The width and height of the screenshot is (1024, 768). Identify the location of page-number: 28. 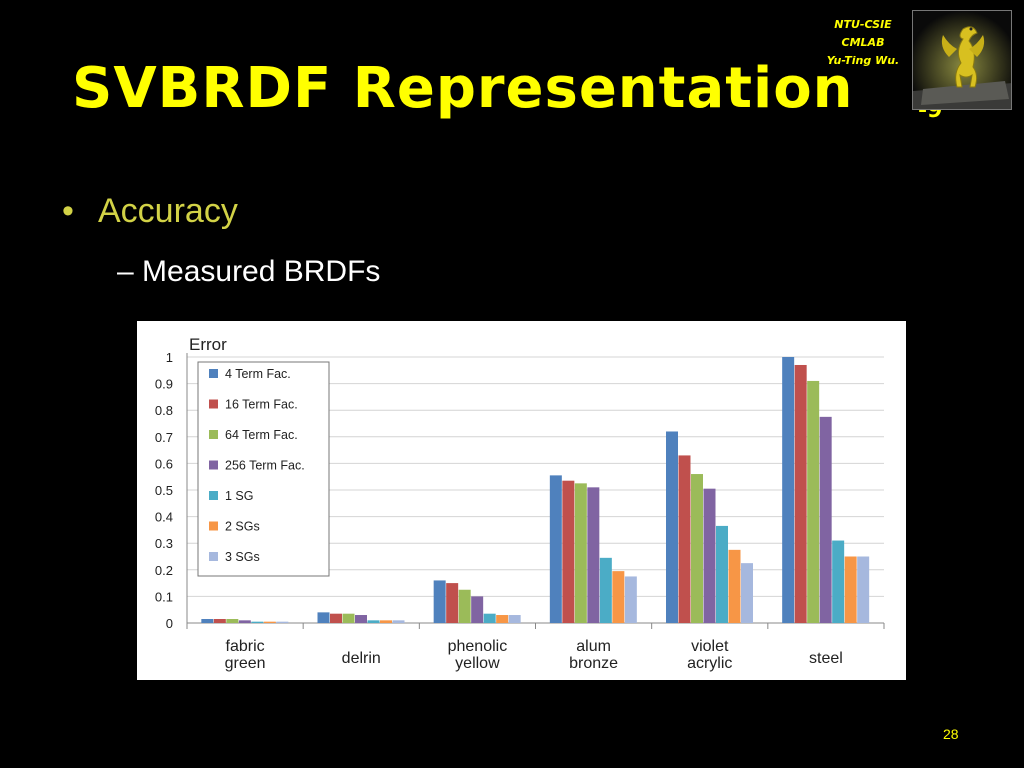
(951, 734).